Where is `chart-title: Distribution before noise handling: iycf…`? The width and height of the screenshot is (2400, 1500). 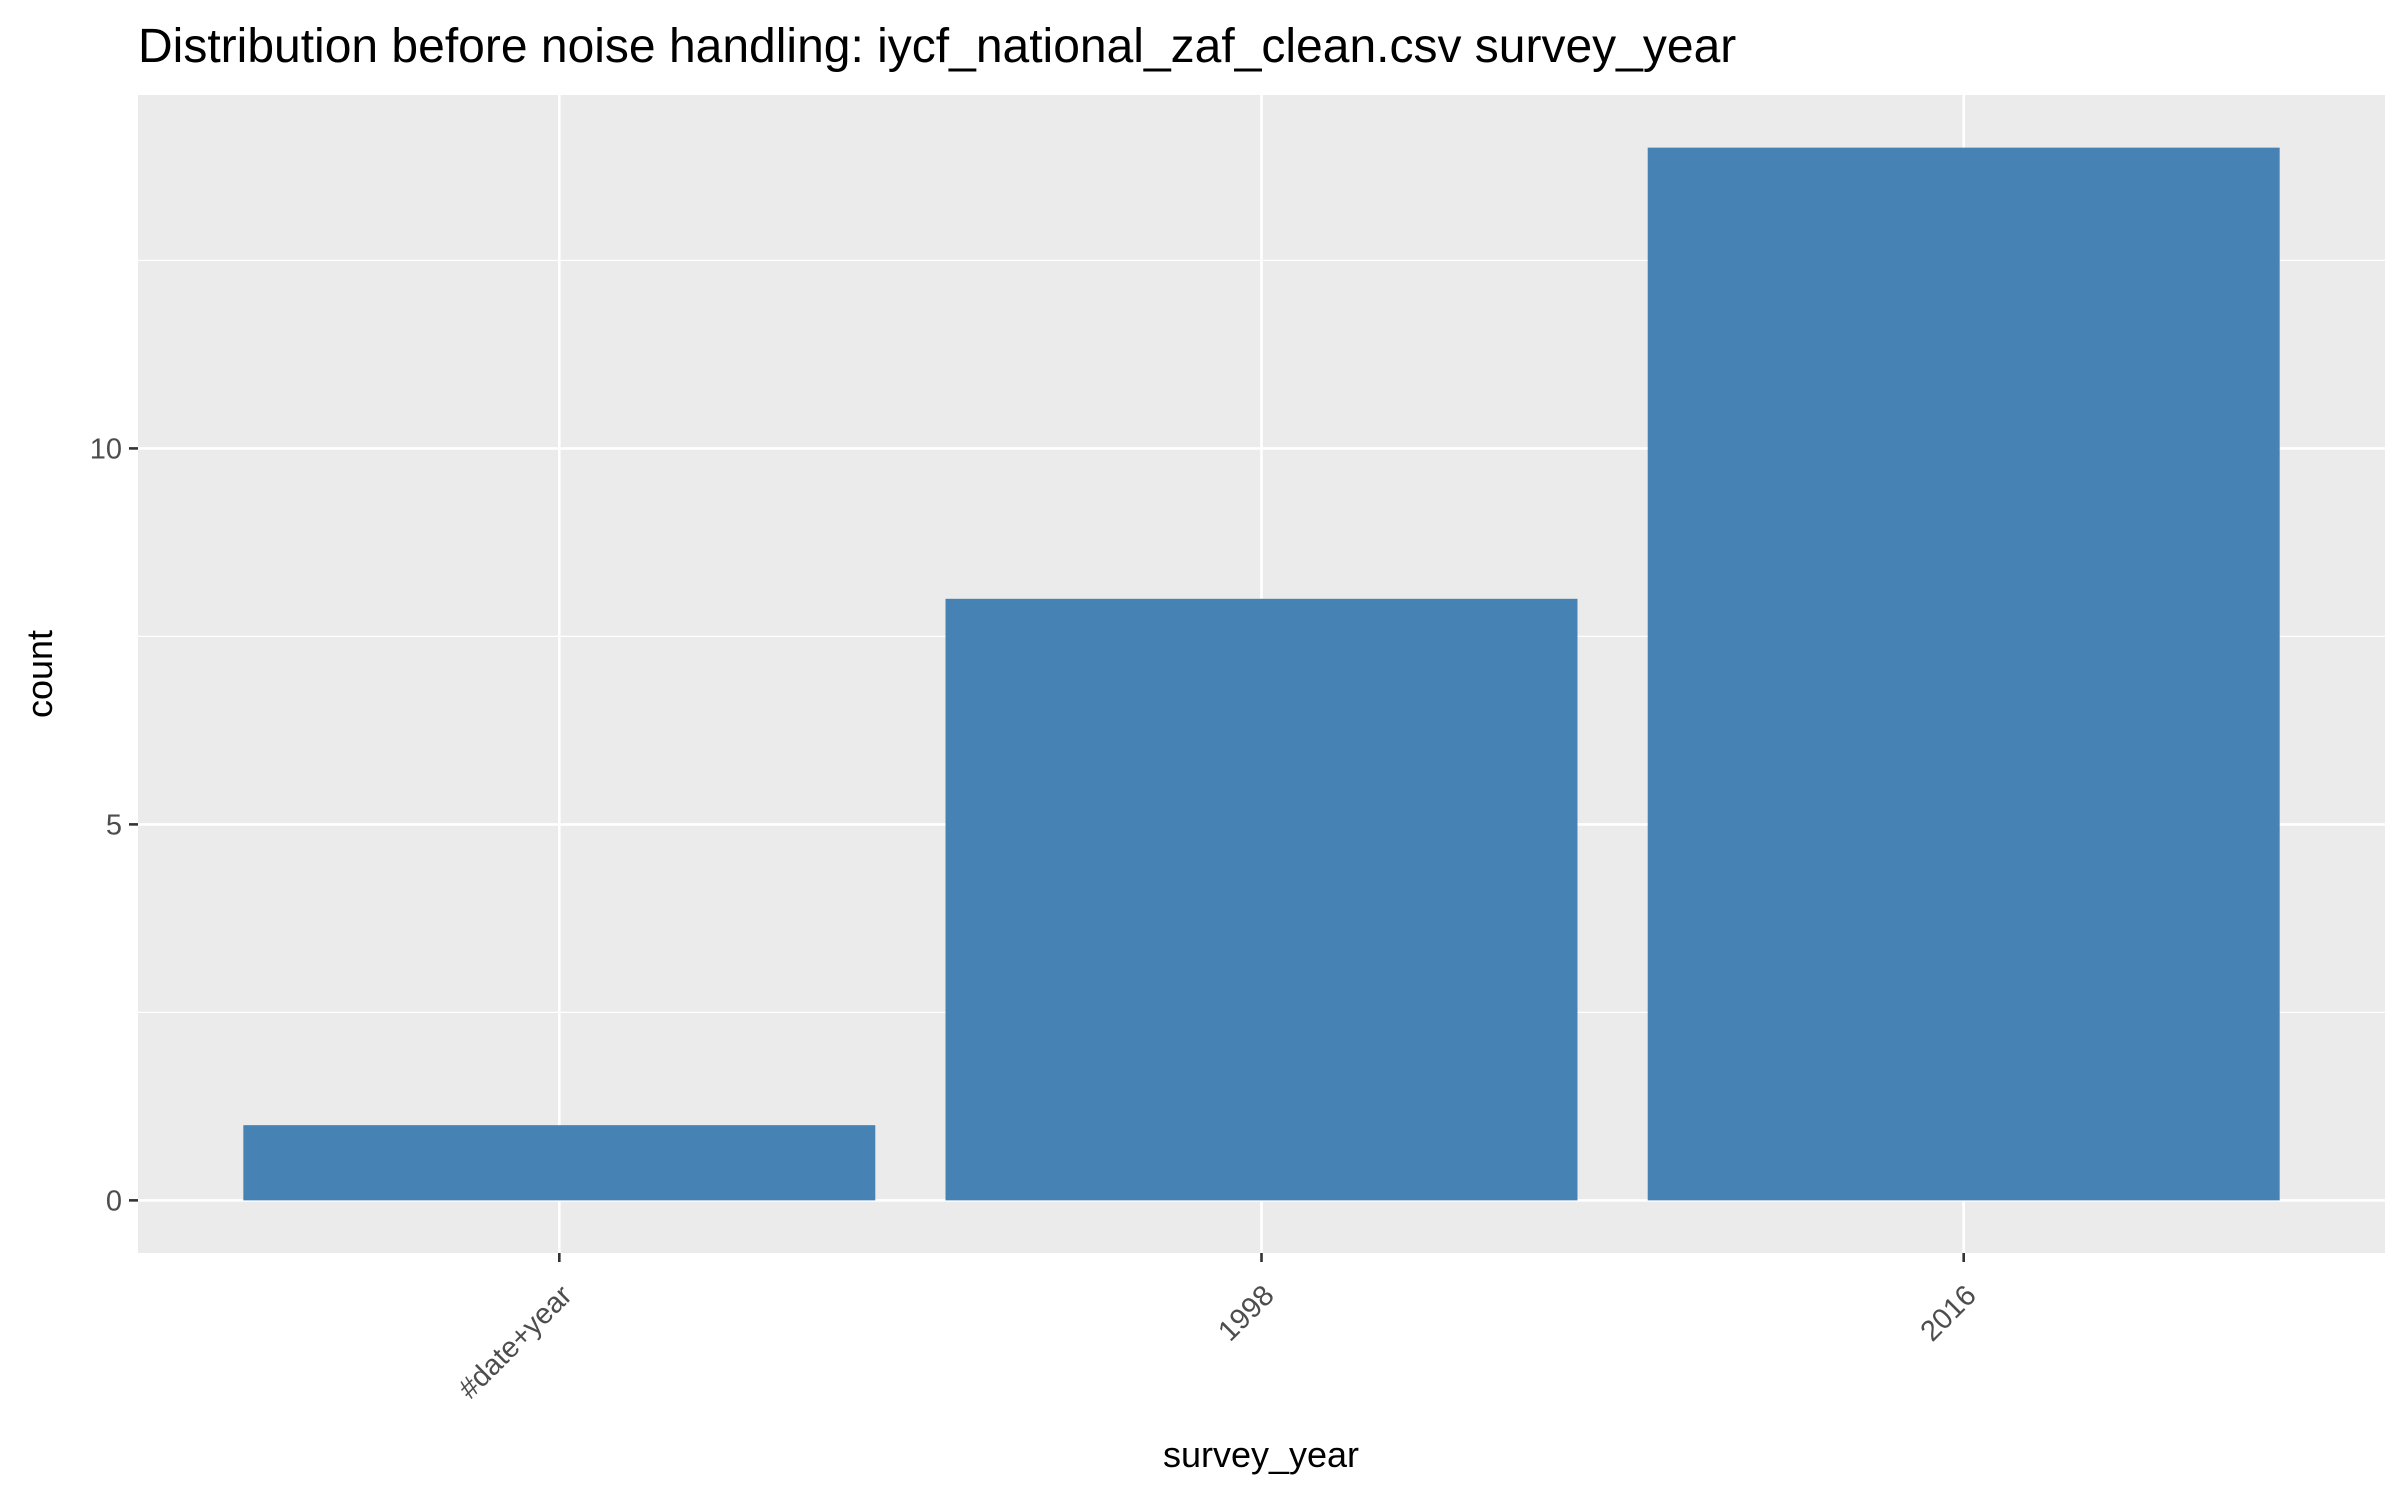 chart-title: Distribution before noise handling: iycf… is located at coordinates (937, 46).